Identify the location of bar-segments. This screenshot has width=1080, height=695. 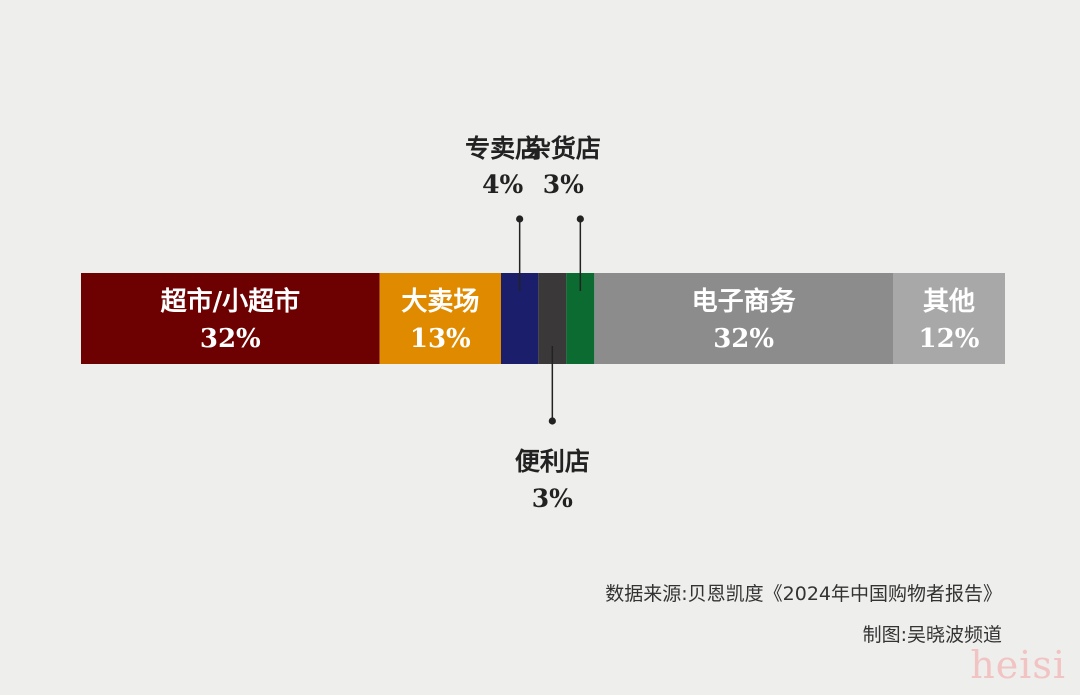
(543, 318).